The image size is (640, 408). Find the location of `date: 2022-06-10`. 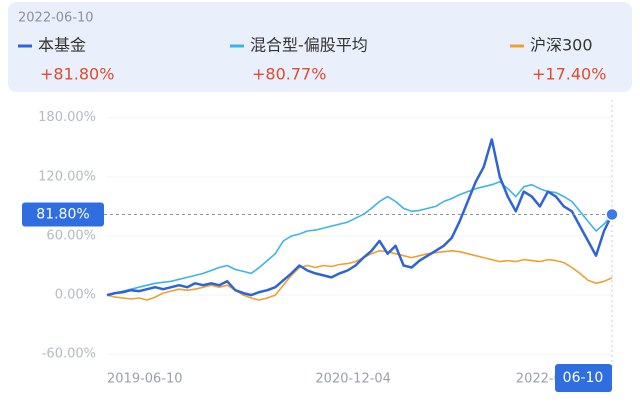

date: 2022-06-10 is located at coordinates (56, 18).